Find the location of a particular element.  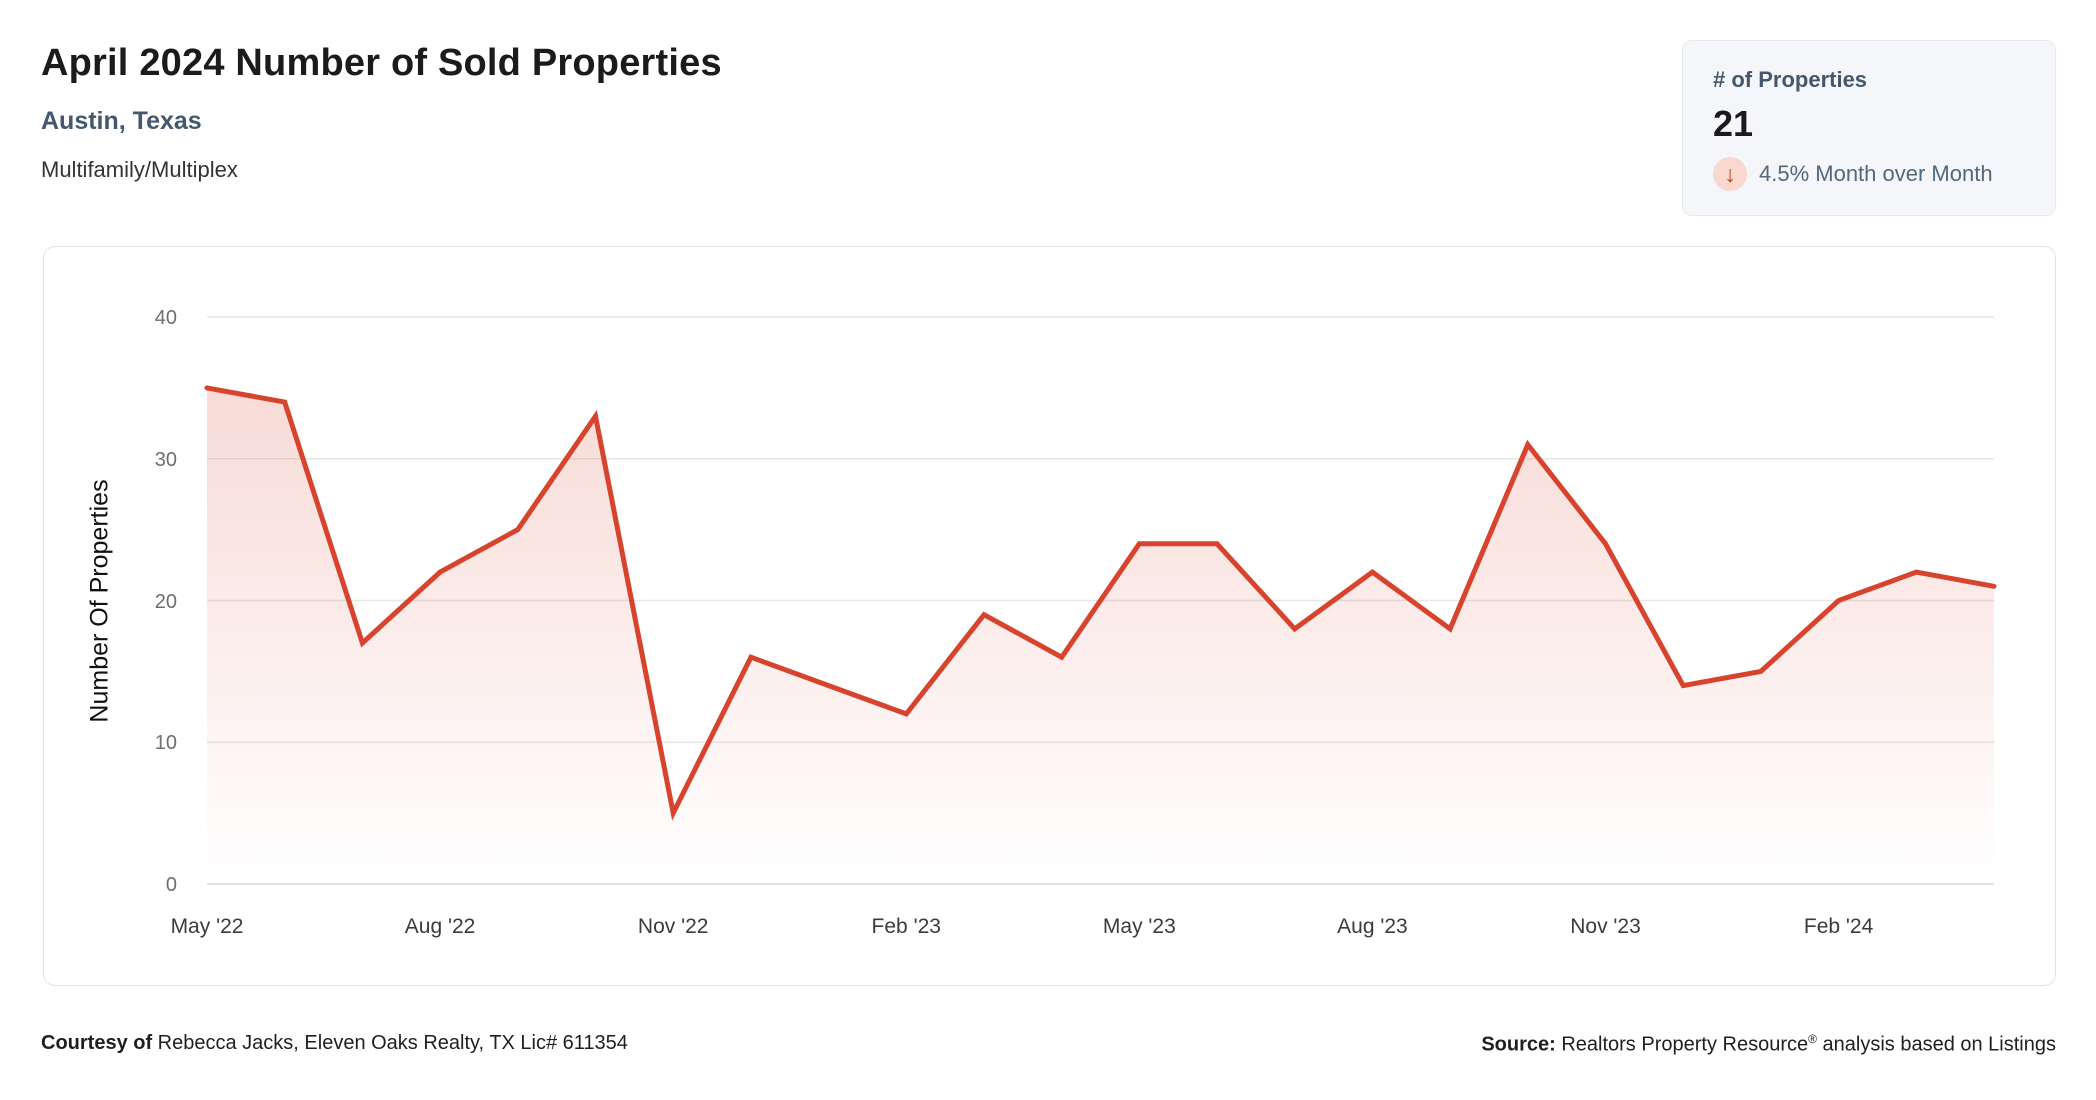

down-arrow-badge: ↓ is located at coordinates (1730, 174).